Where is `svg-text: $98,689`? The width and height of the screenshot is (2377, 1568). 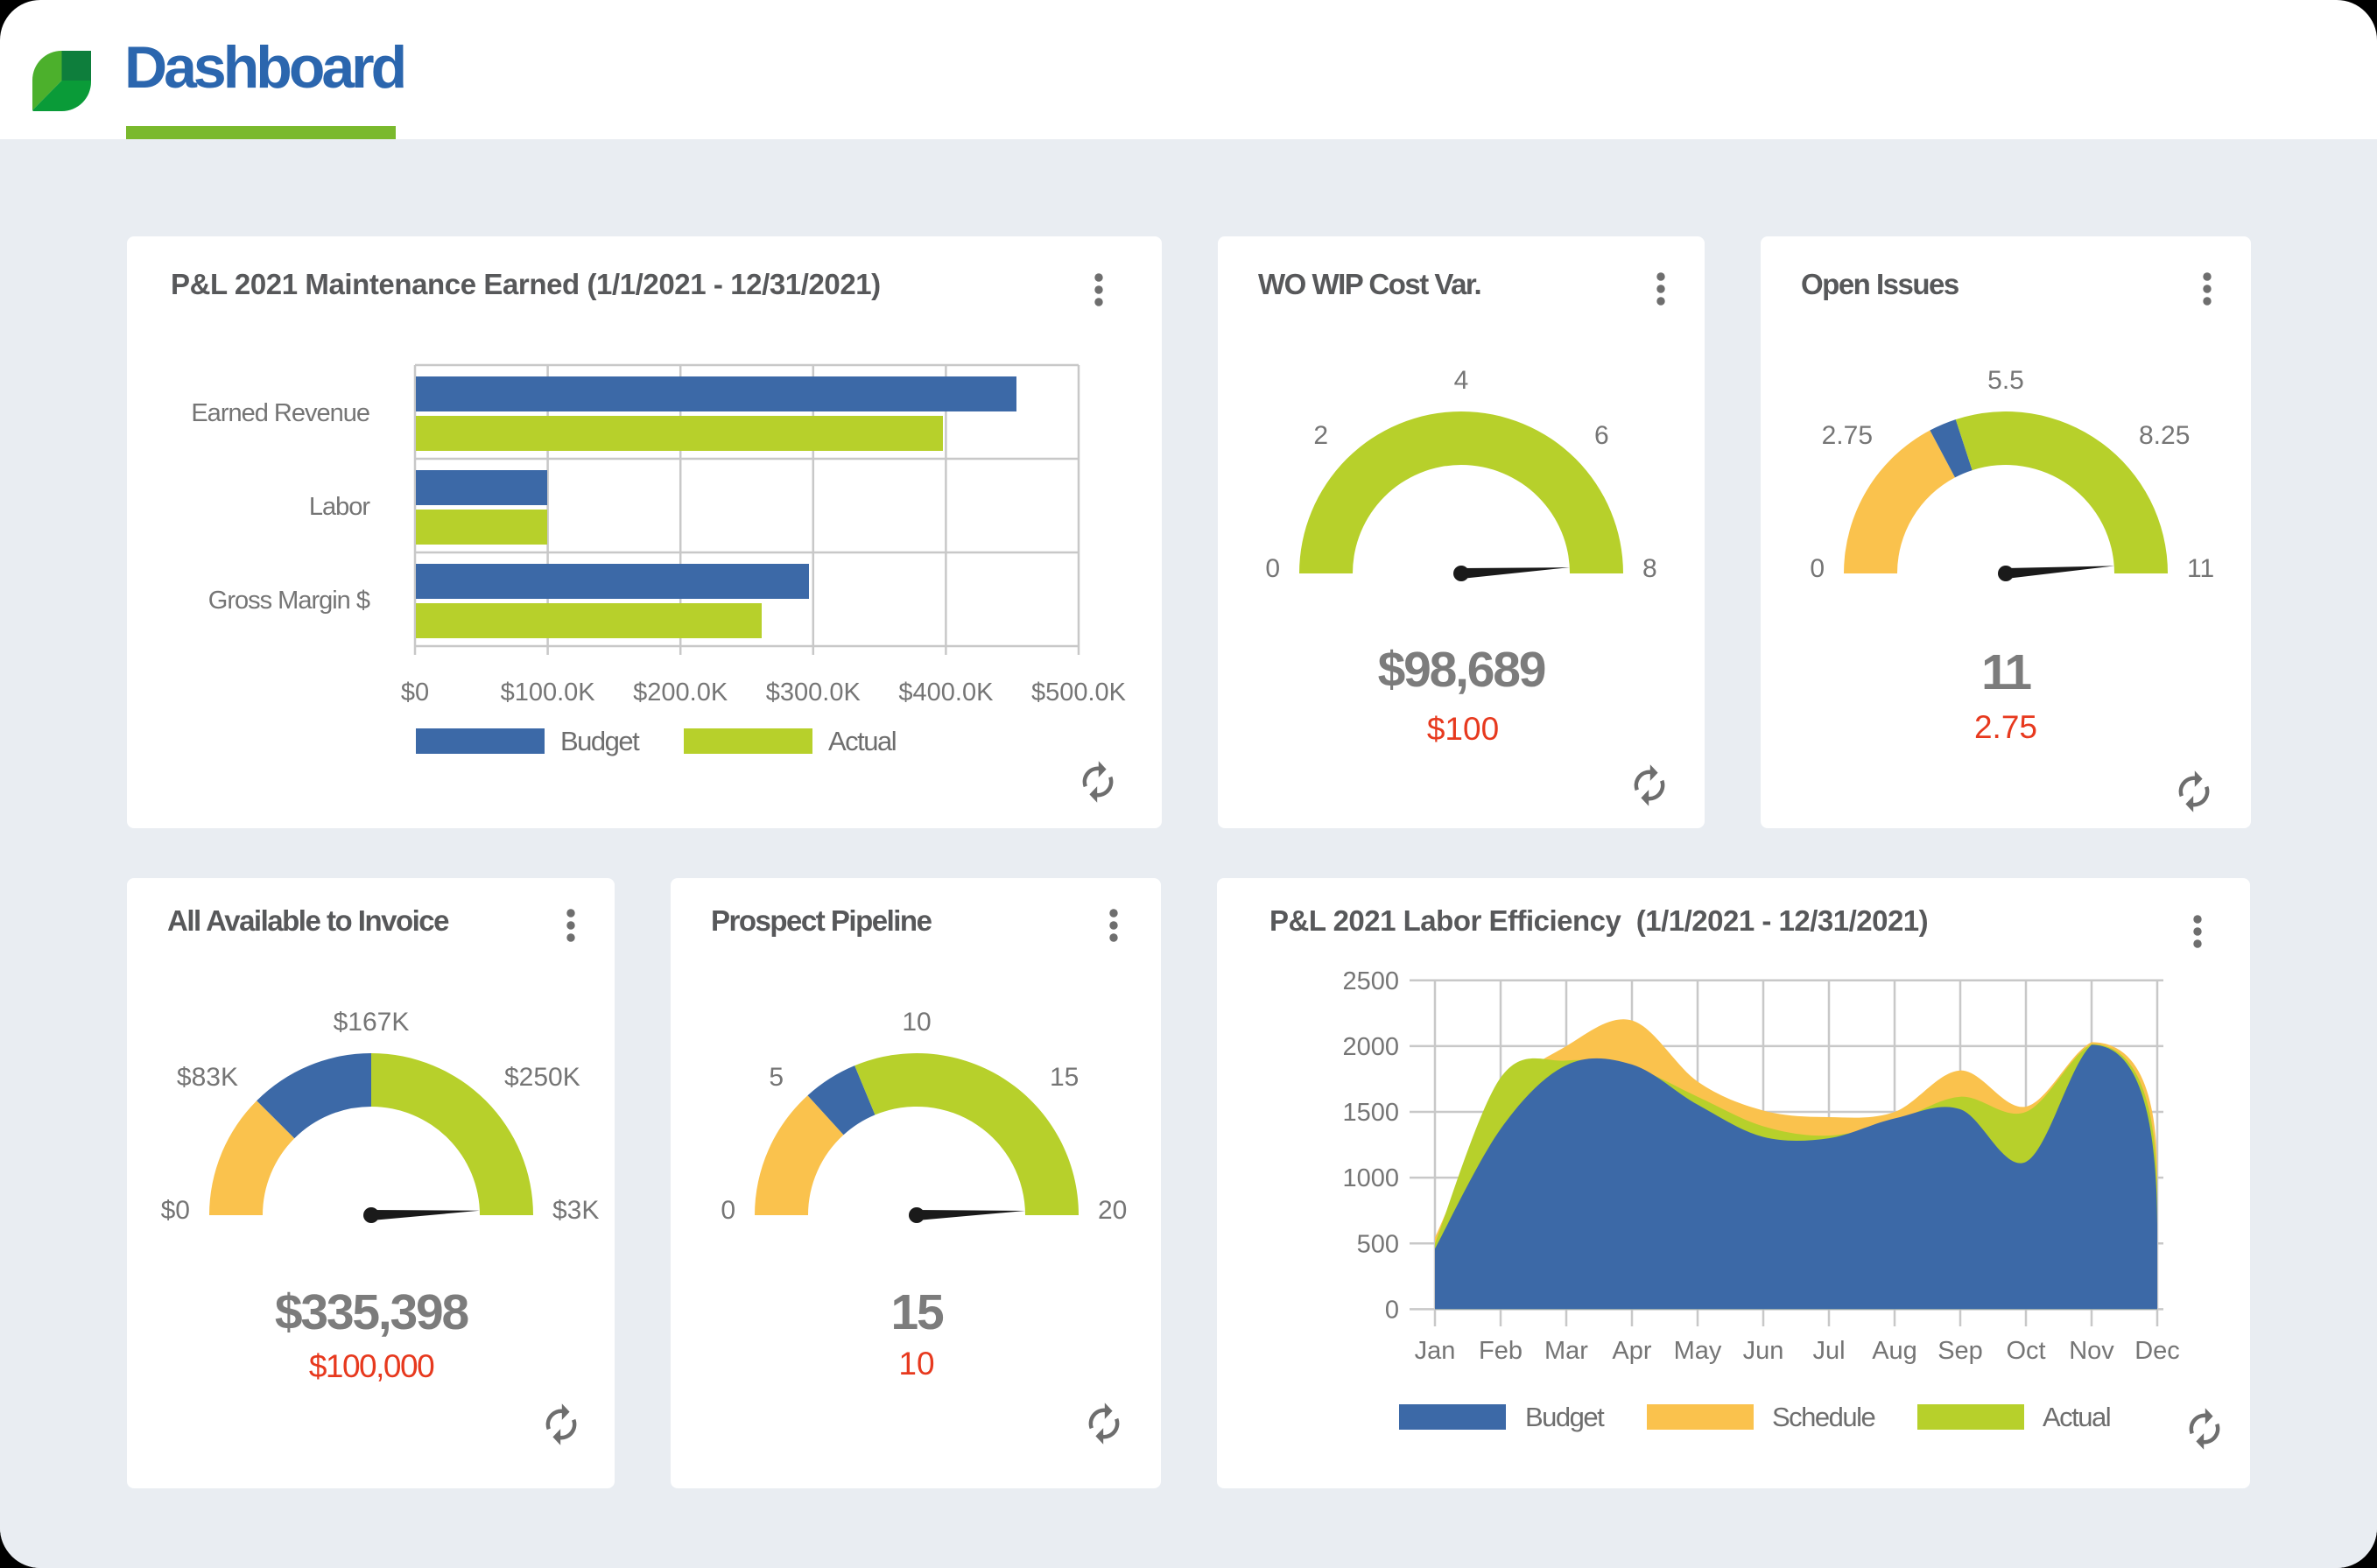 svg-text: $98,689 is located at coordinates (1461, 670).